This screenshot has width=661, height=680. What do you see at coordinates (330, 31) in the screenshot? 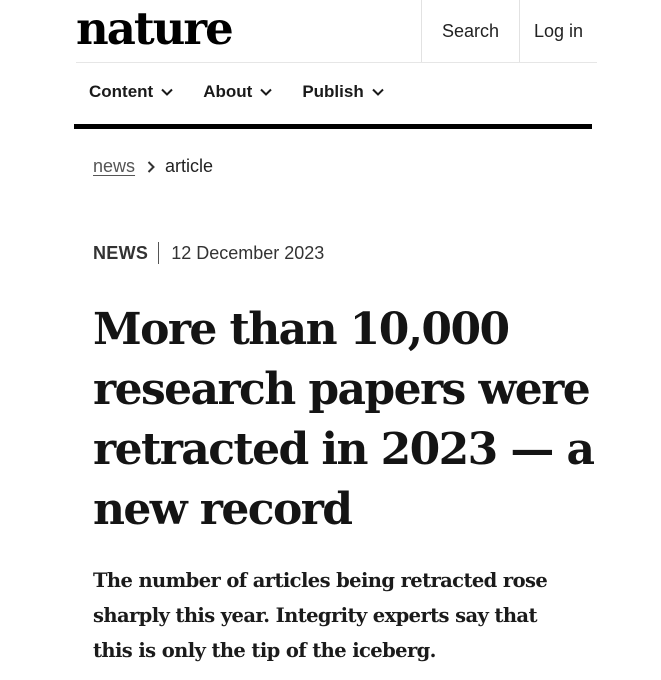
I see `site-header: nature Search Log in` at bounding box center [330, 31].